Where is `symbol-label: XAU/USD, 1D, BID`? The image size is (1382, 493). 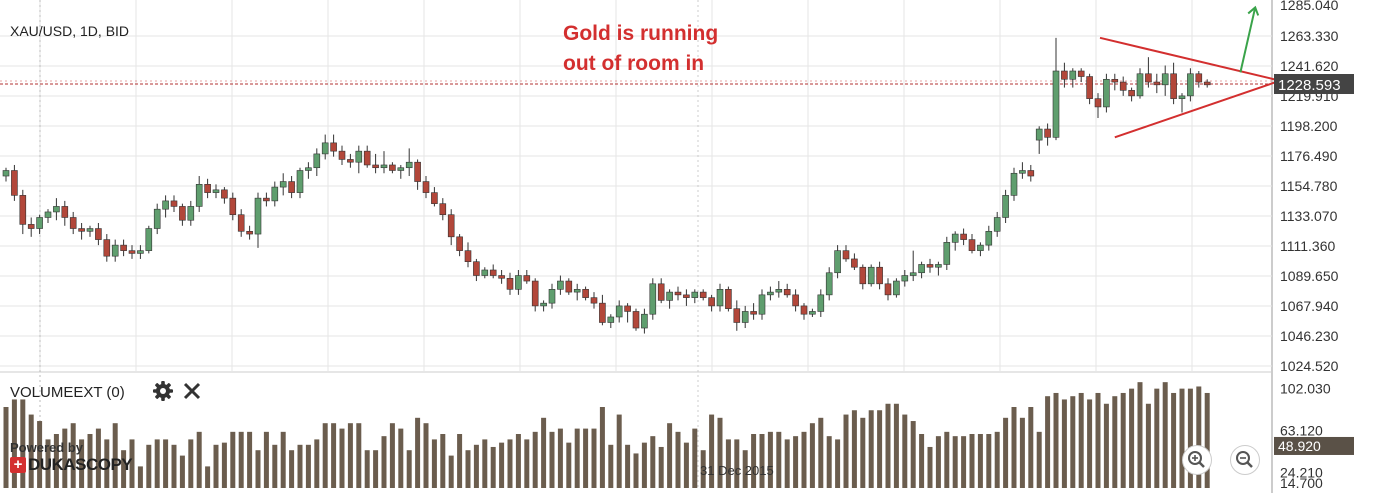 symbol-label: XAU/USD, 1D, BID is located at coordinates (69, 31).